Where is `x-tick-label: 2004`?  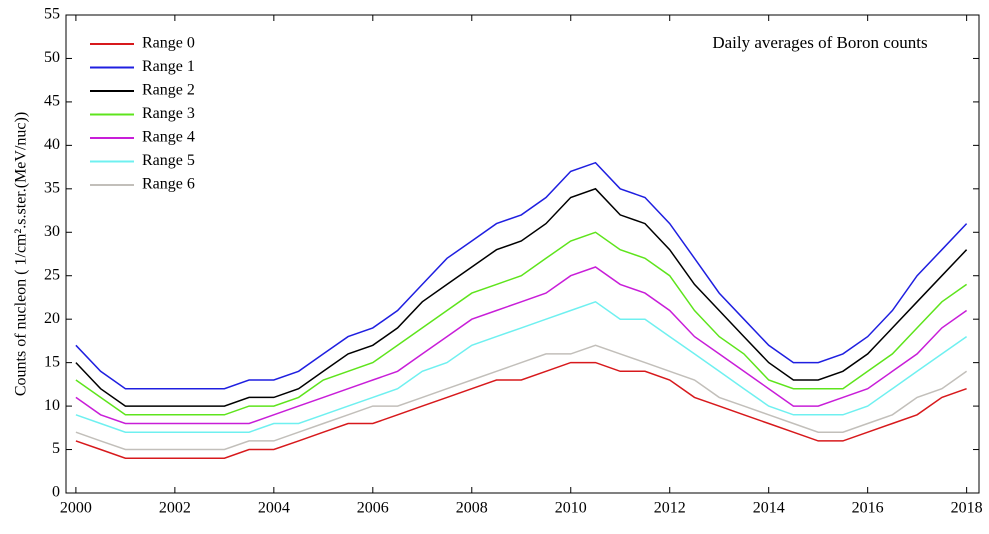 x-tick-label: 2004 is located at coordinates (274, 508).